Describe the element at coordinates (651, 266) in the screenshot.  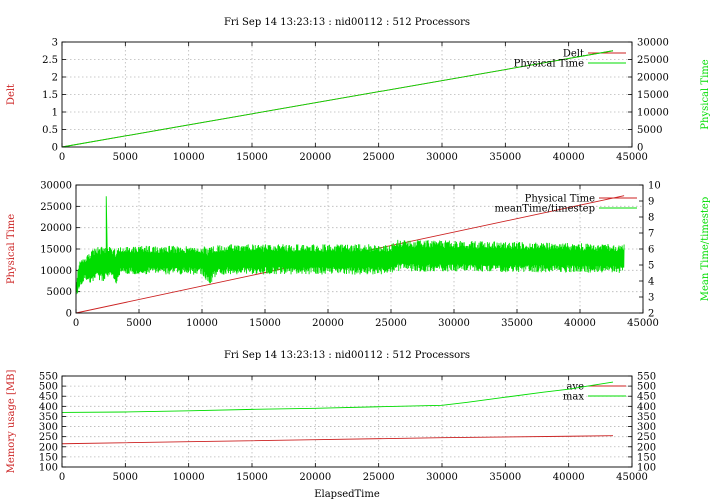
I see `y2-tick-label: 5` at that location.